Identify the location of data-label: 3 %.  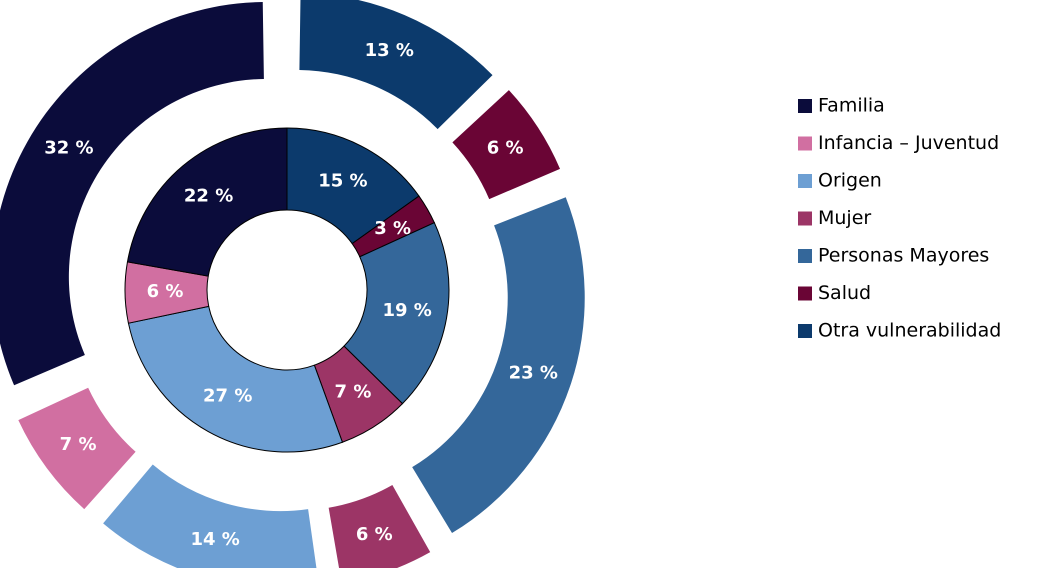
(392, 228).